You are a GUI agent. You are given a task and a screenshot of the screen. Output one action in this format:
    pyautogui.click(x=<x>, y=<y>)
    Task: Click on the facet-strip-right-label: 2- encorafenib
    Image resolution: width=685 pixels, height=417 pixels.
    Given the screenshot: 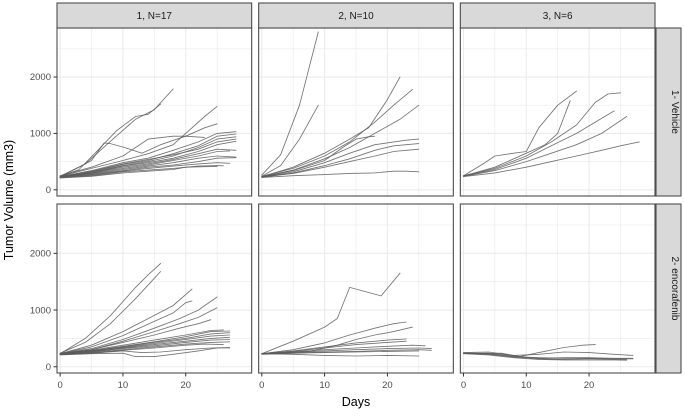 What is the action you would take?
    pyautogui.click(x=674, y=289)
    